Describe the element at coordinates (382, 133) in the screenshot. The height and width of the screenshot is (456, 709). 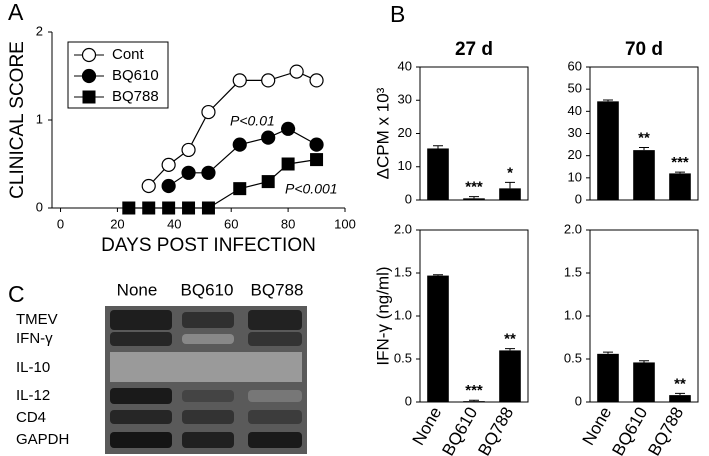
I see `y-axis-label: ΔCPM x 10³` at that location.